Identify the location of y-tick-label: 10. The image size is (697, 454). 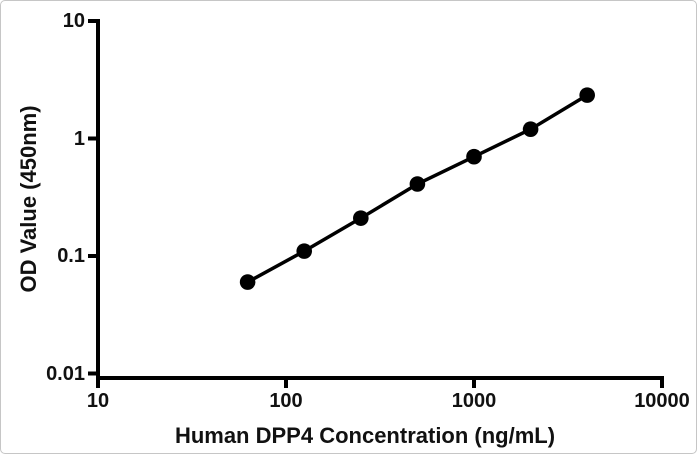
(73, 21).